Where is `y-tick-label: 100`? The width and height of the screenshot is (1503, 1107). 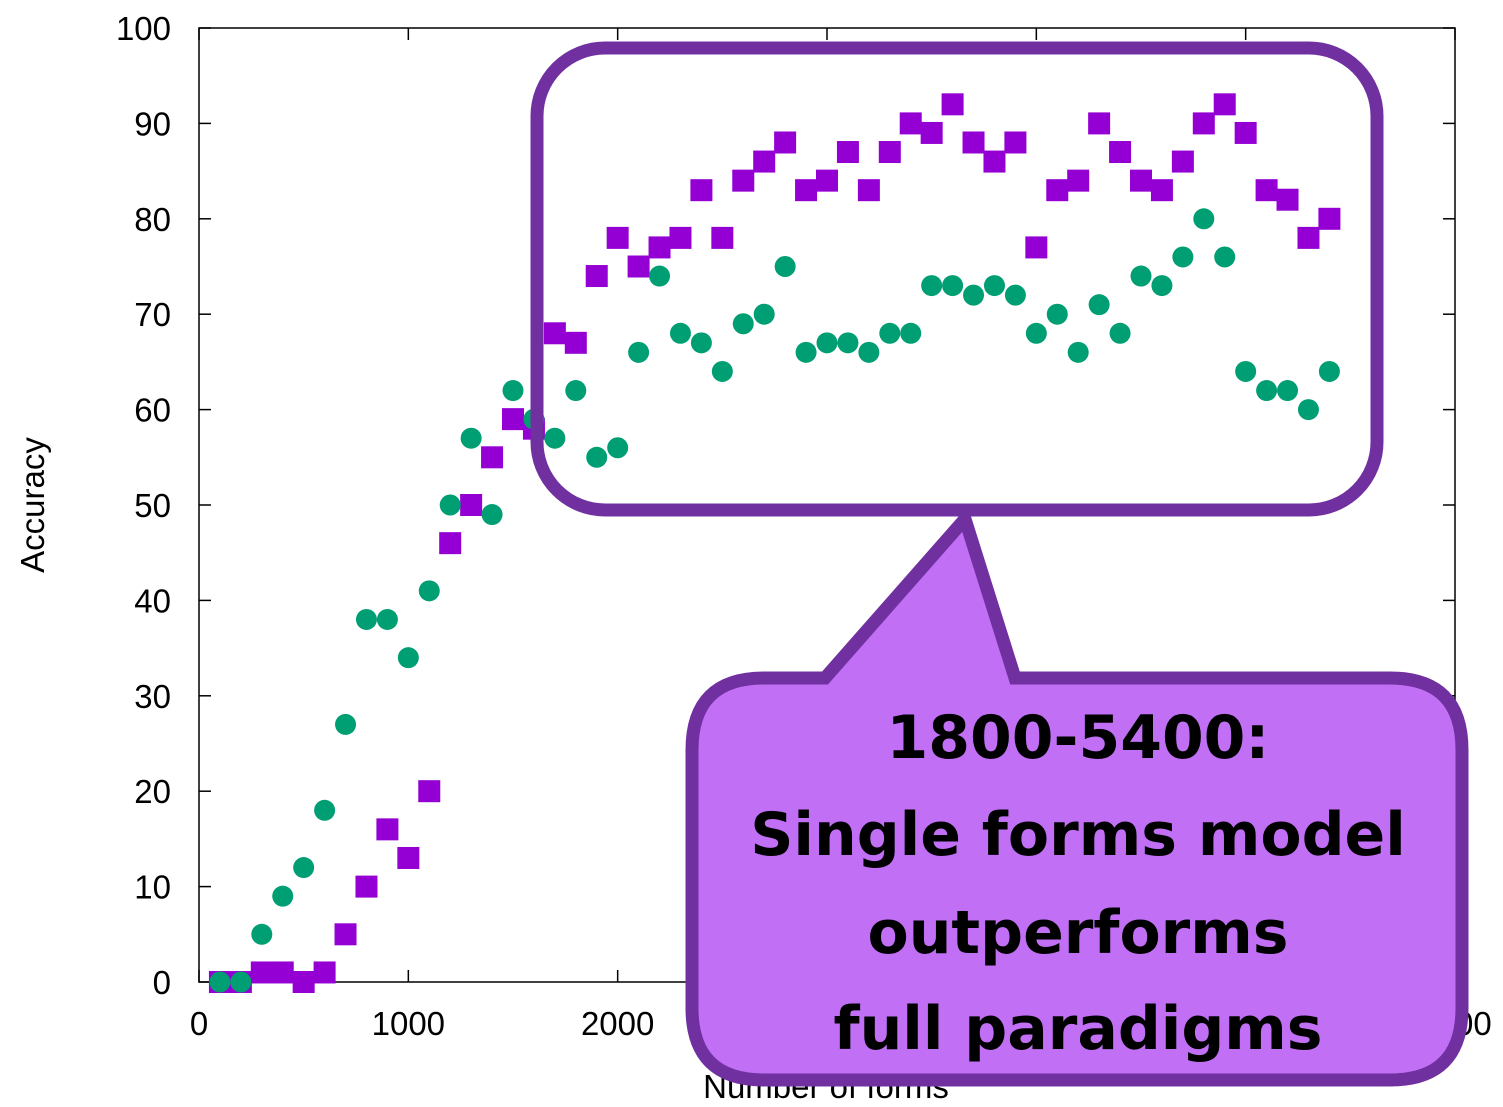
y-tick-label: 100 is located at coordinates (143, 28).